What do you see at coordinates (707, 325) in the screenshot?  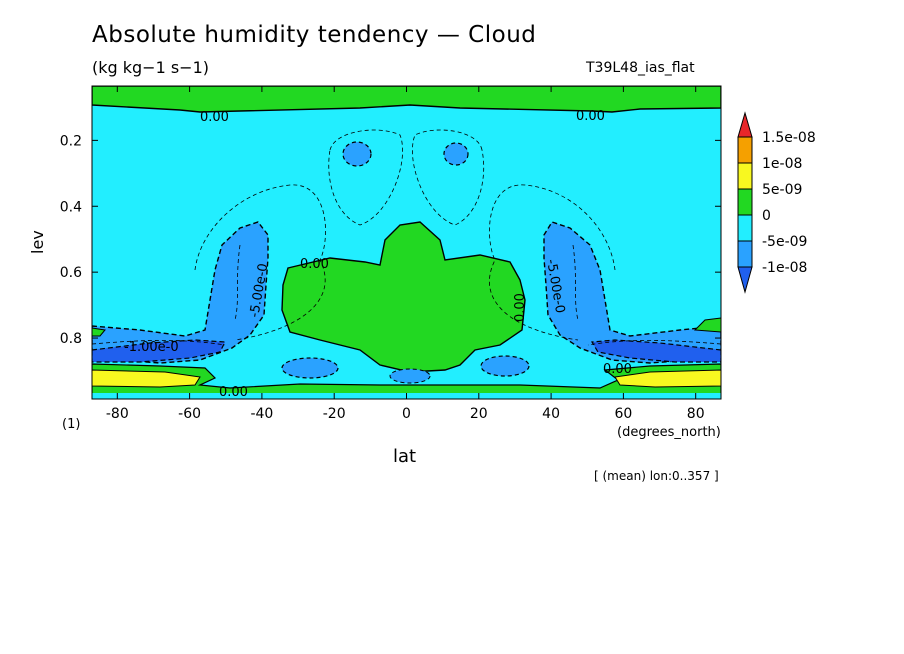 I see `notch-right` at bounding box center [707, 325].